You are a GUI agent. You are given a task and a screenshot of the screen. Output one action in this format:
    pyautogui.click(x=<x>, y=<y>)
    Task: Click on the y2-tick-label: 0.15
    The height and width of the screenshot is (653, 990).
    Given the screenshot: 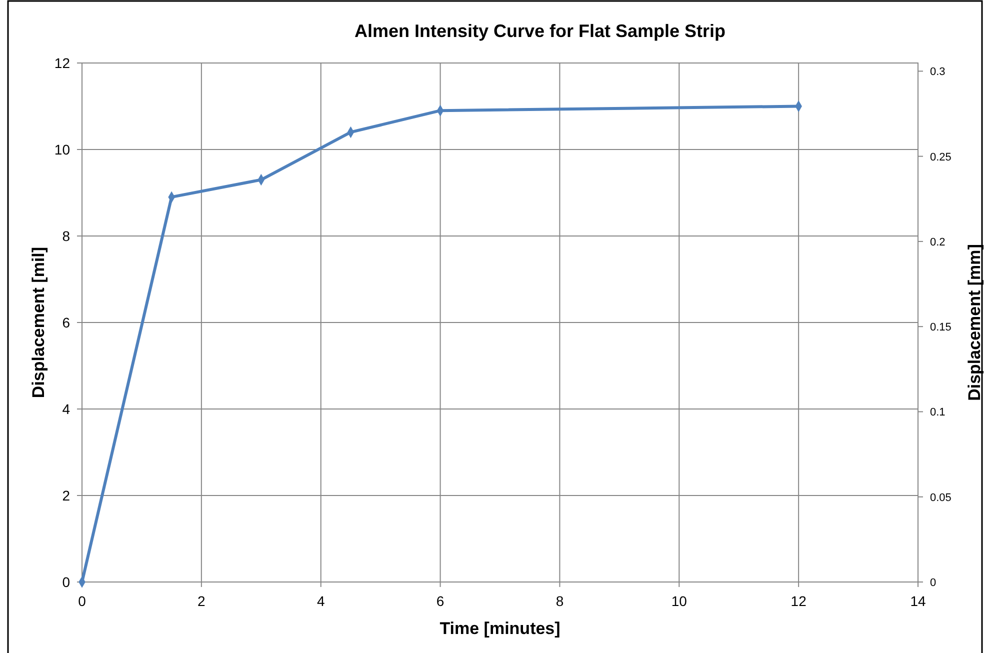 What is the action you would take?
    pyautogui.click(x=941, y=328)
    